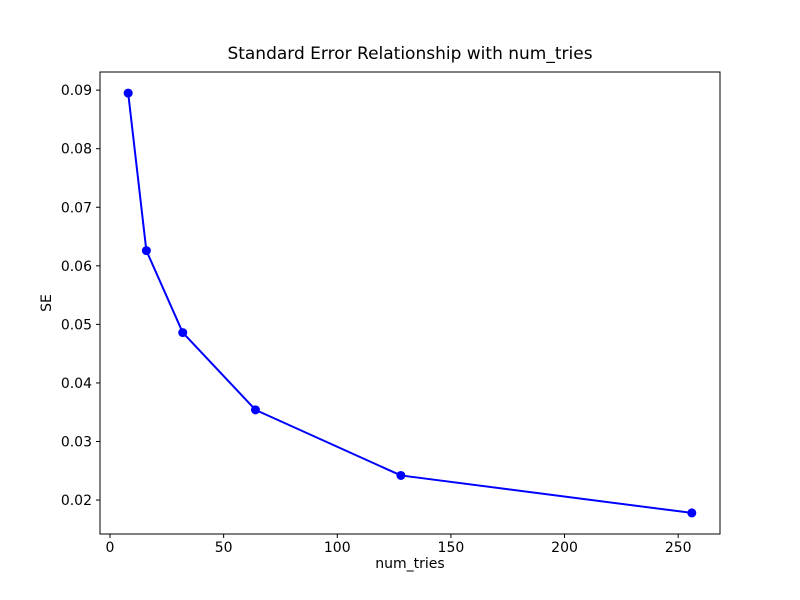 This screenshot has height=600, width=800. Describe the element at coordinates (76, 91) in the screenshot. I see `y-tick-label: 0.09` at that location.